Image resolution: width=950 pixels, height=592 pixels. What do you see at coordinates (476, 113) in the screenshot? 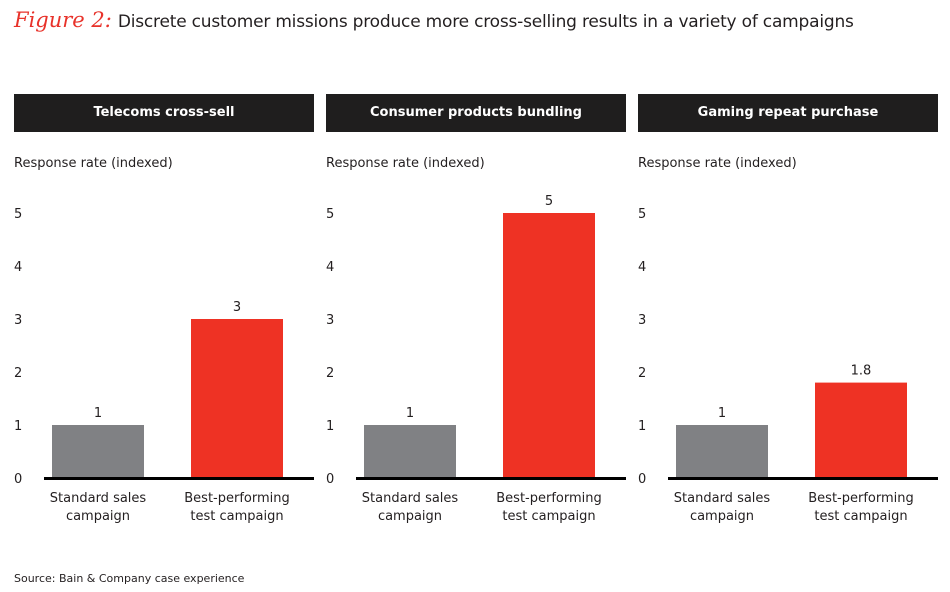
I see `panel-header: Consumer products bundling` at bounding box center [476, 113].